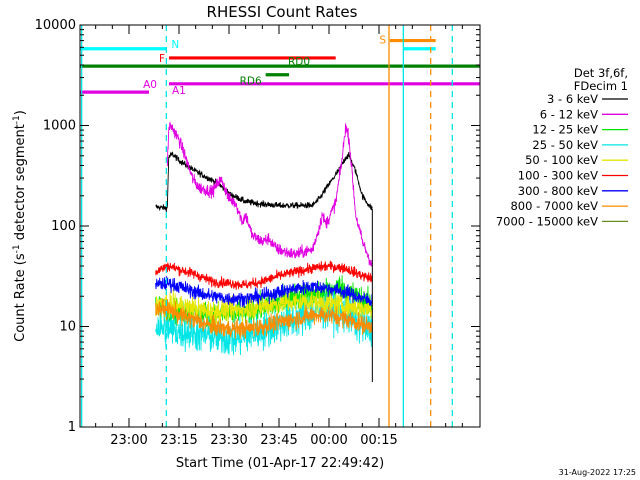 The height and width of the screenshot is (480, 640). What do you see at coordinates (282, 12) in the screenshot?
I see `chart-title: RHESSI Count Rates` at bounding box center [282, 12].